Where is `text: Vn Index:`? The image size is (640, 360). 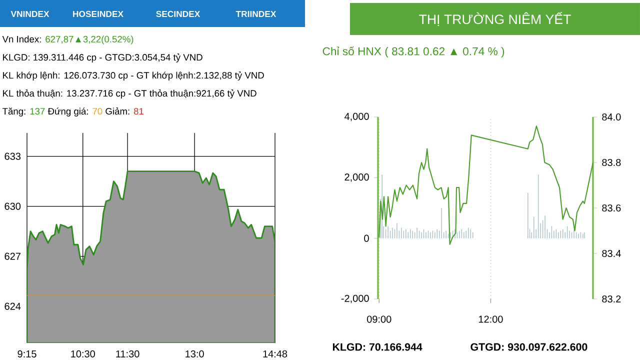 text: Vn Index: is located at coordinates (21, 39).